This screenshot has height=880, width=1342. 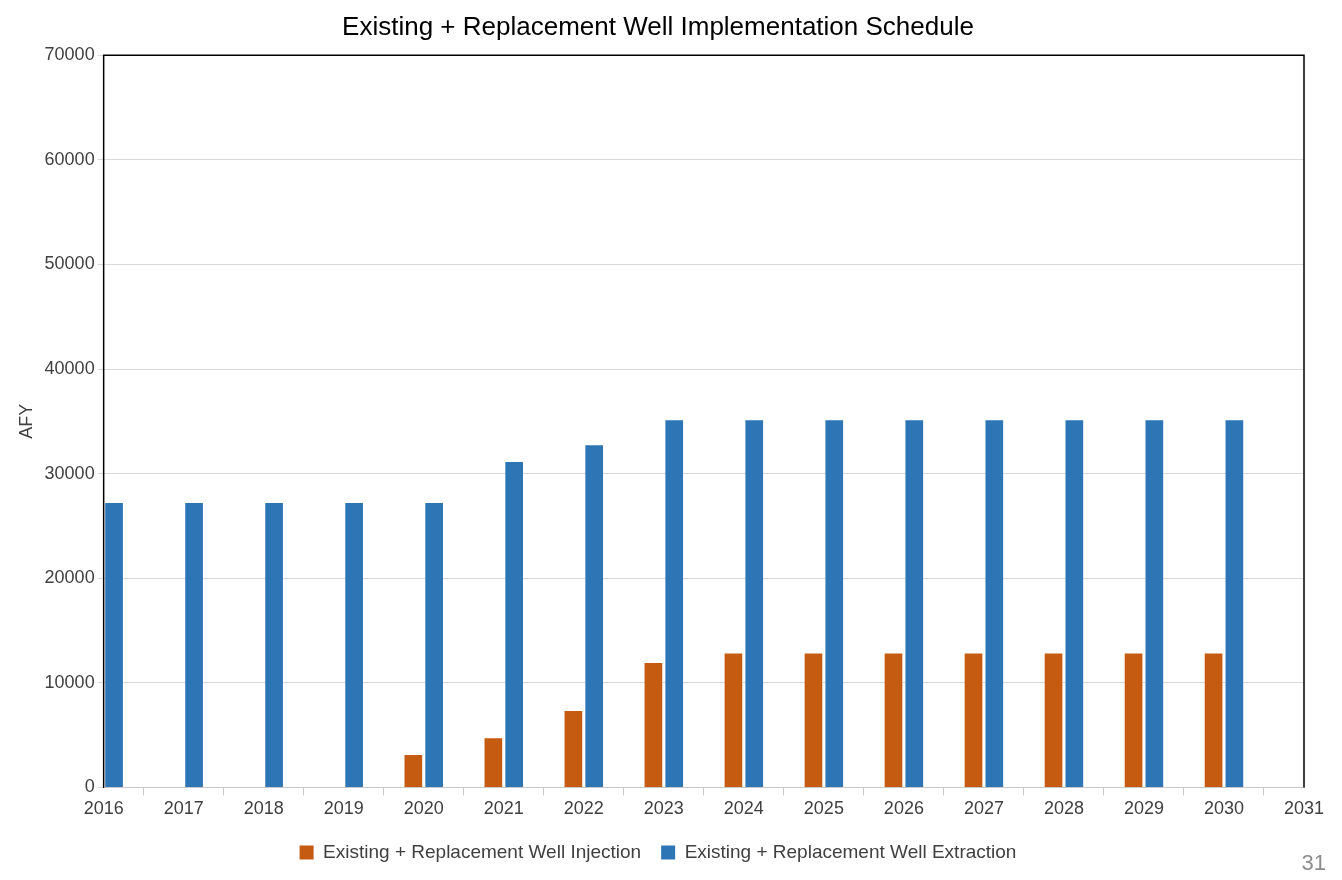 What do you see at coordinates (69, 577) in the screenshot?
I see `y-tick-label: 20000` at bounding box center [69, 577].